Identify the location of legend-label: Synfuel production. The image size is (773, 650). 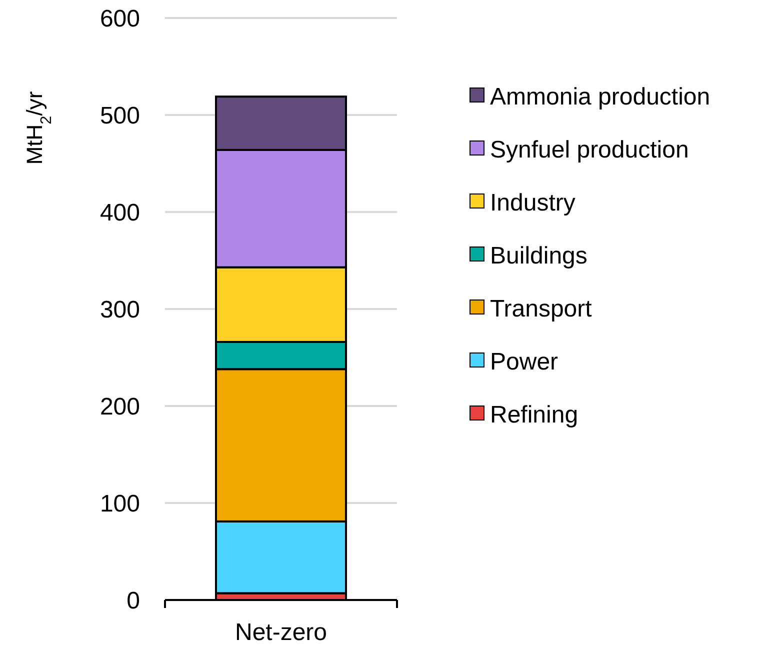
(589, 150).